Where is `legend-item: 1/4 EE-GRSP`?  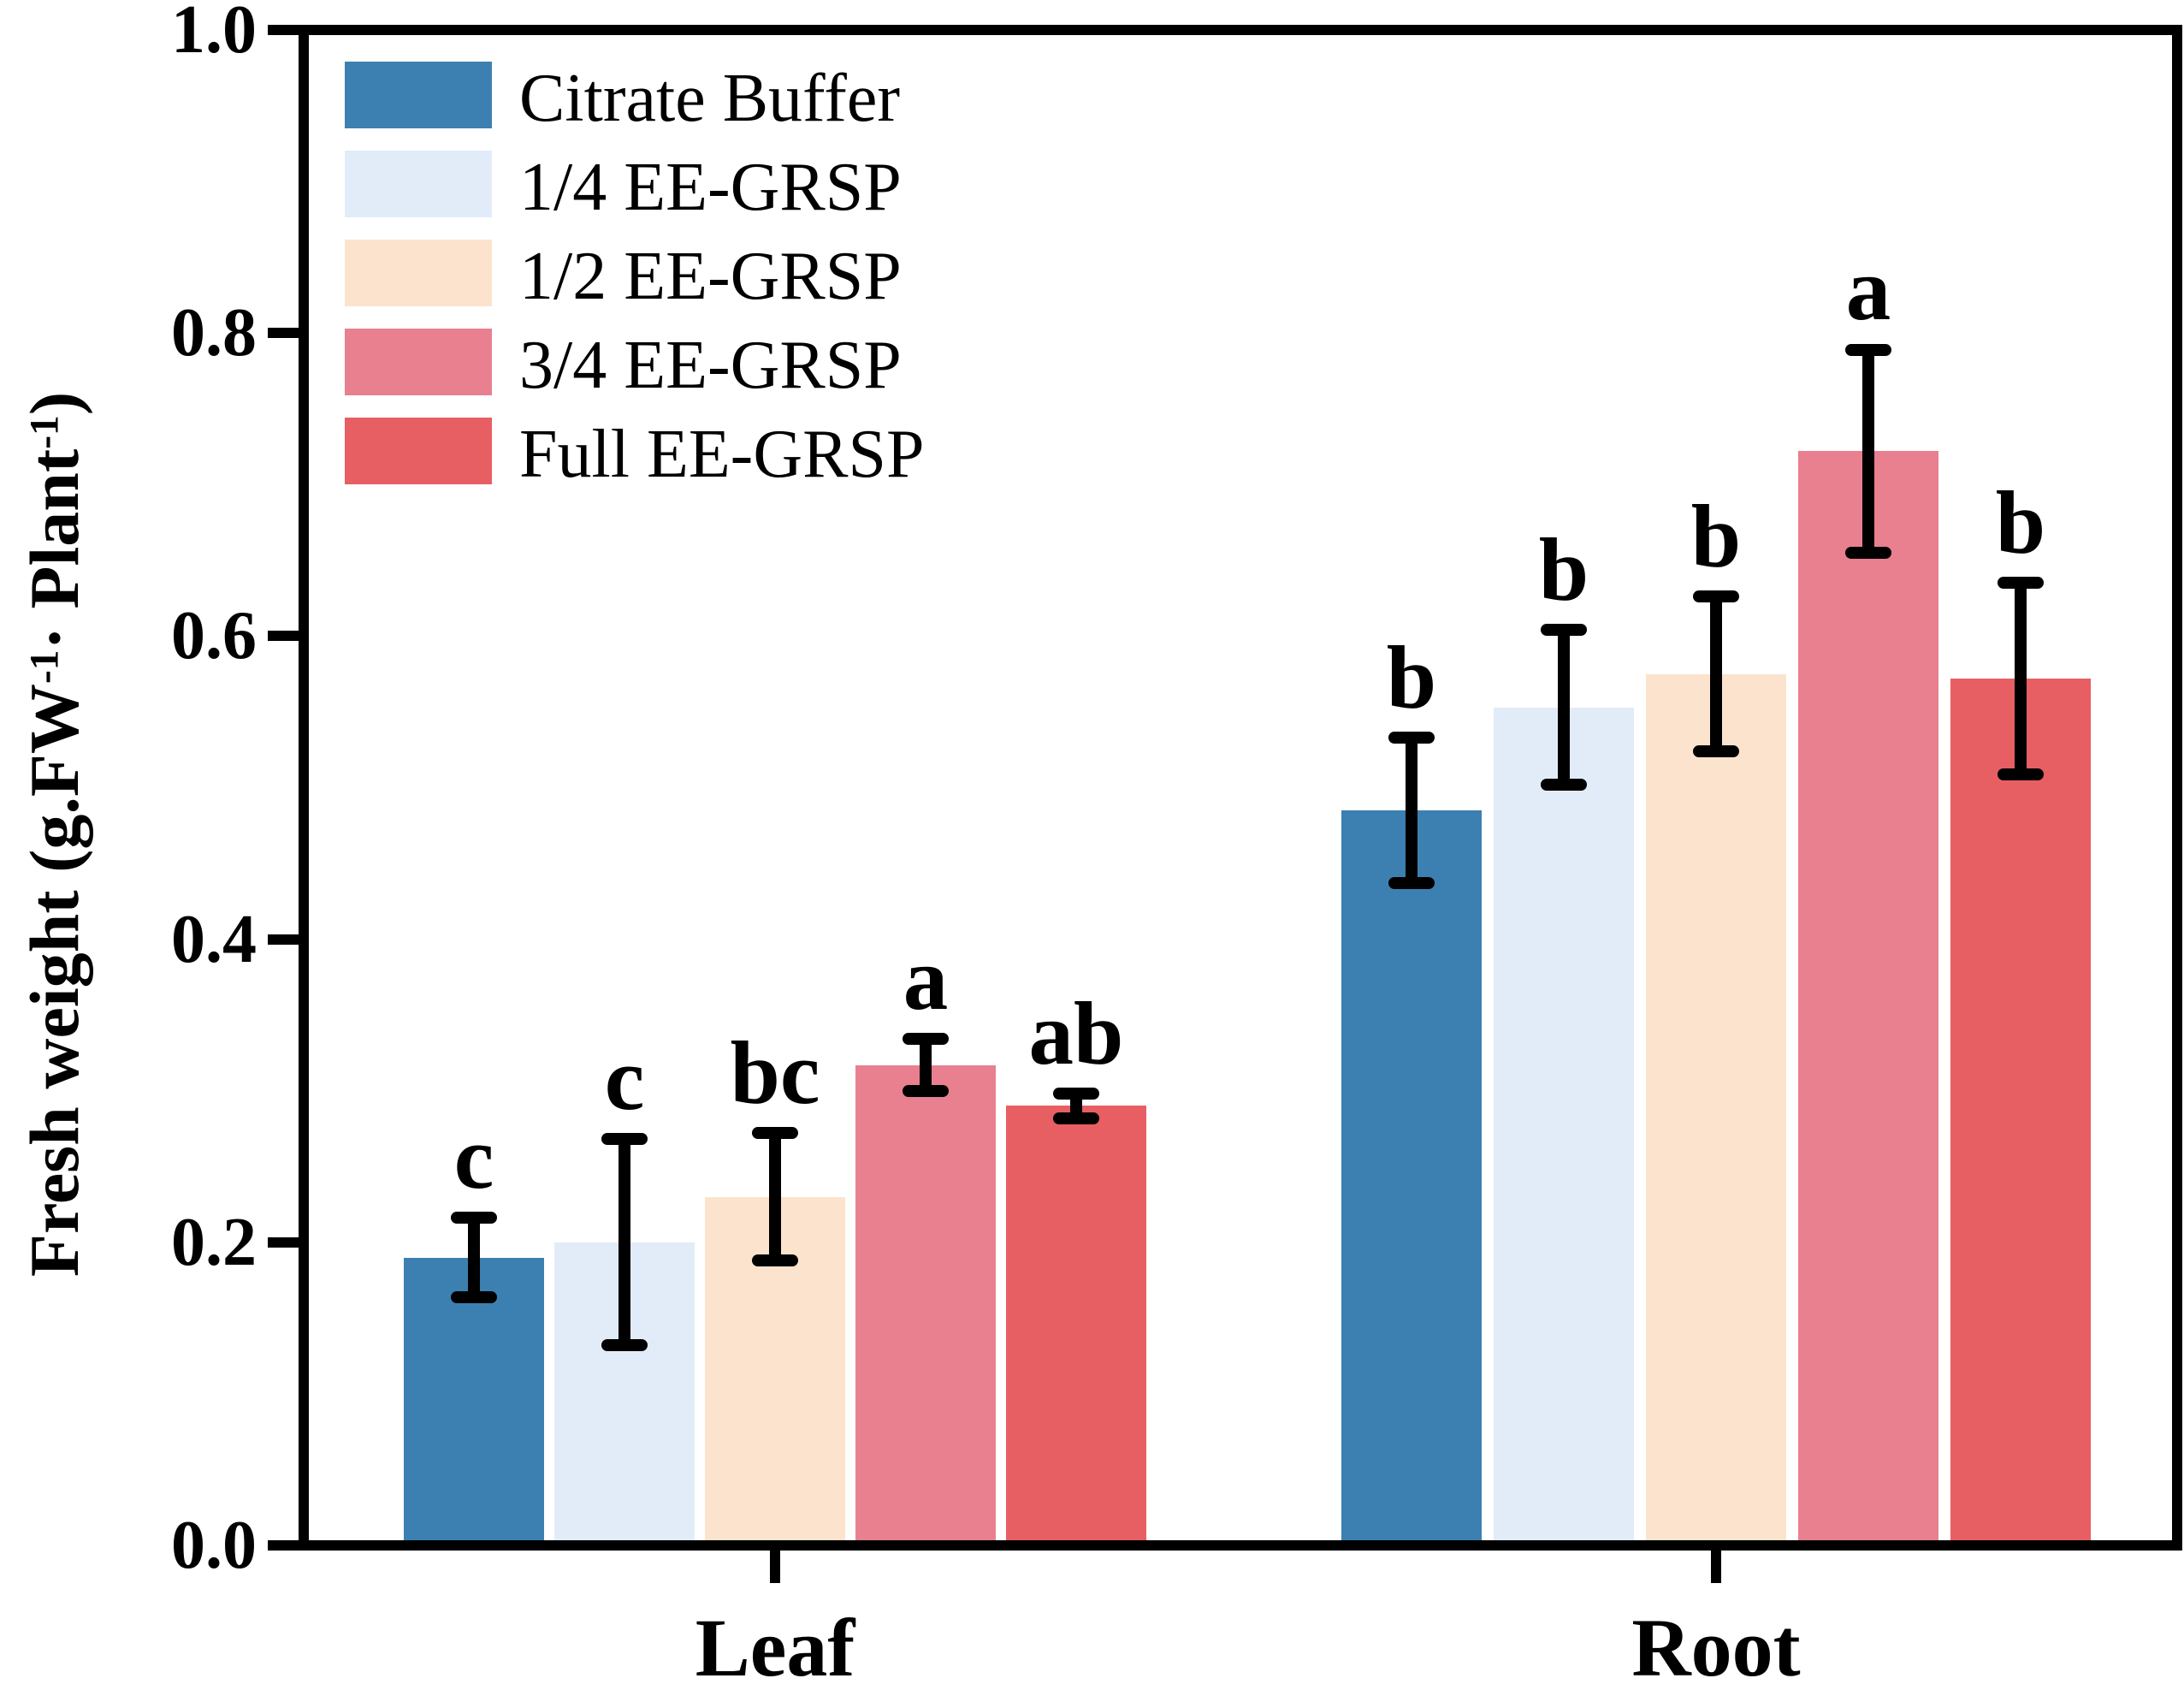
legend-item: 1/4 EE-GRSP is located at coordinates (556, 186).